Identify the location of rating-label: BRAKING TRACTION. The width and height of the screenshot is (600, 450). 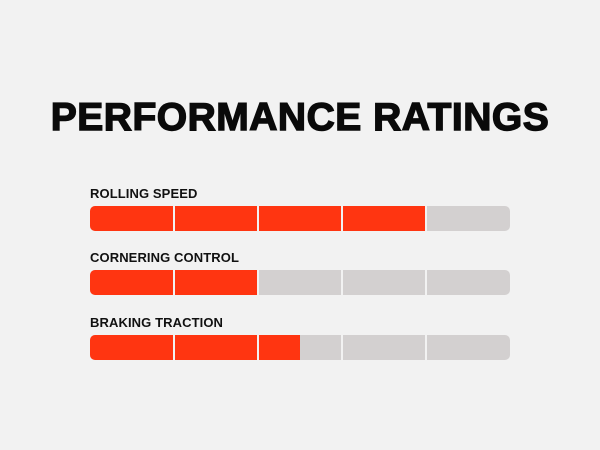
(157, 322).